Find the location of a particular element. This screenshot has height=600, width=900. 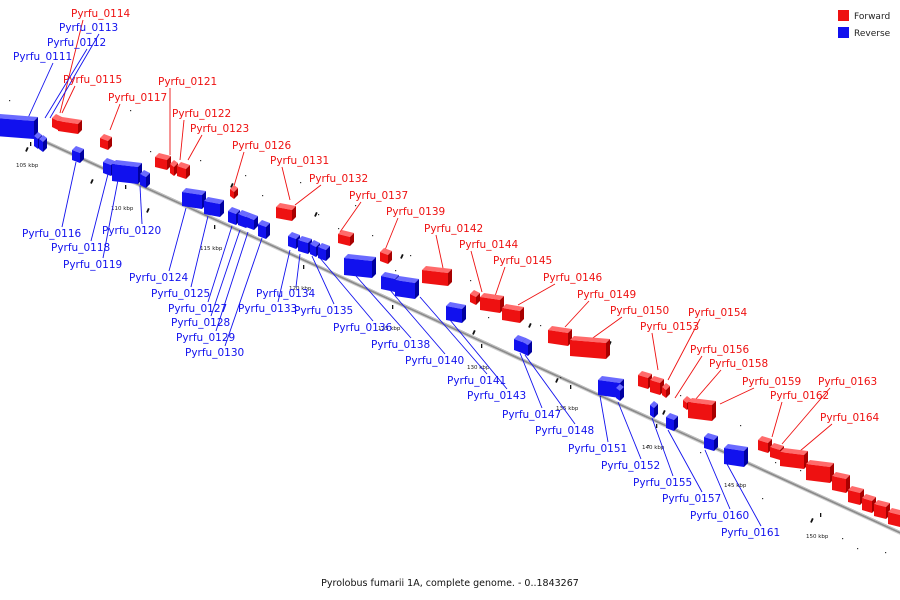

forward-gene-label: Pyrfu_0115 is located at coordinates (92, 80).